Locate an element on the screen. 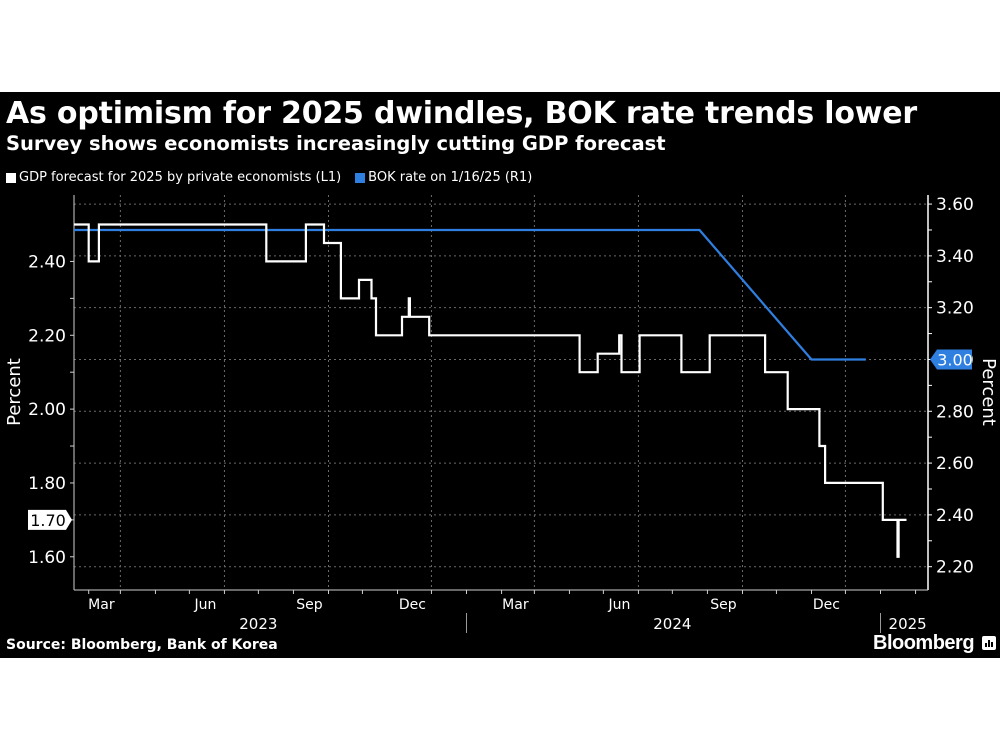  left-axis-title: Percent is located at coordinates (14, 392).